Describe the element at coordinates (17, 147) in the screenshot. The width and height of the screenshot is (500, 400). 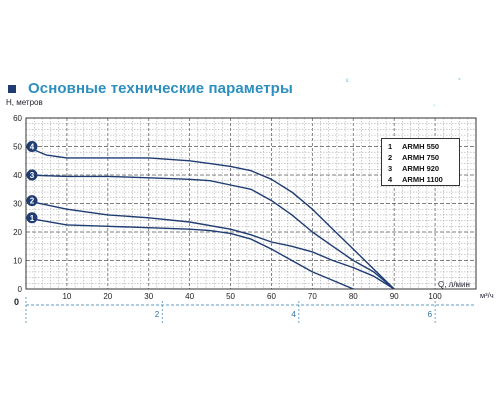
I see `y-tick-label: 50` at that location.